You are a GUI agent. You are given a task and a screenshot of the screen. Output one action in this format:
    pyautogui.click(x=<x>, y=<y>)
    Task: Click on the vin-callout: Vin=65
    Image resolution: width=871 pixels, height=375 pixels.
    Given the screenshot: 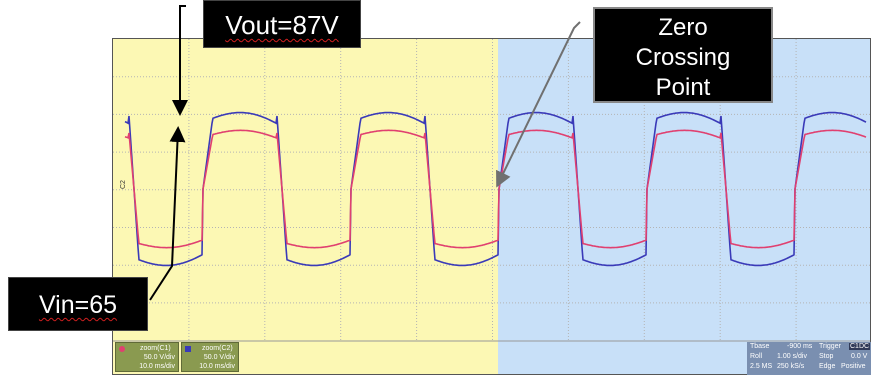 What is the action you would take?
    pyautogui.click(x=78, y=304)
    